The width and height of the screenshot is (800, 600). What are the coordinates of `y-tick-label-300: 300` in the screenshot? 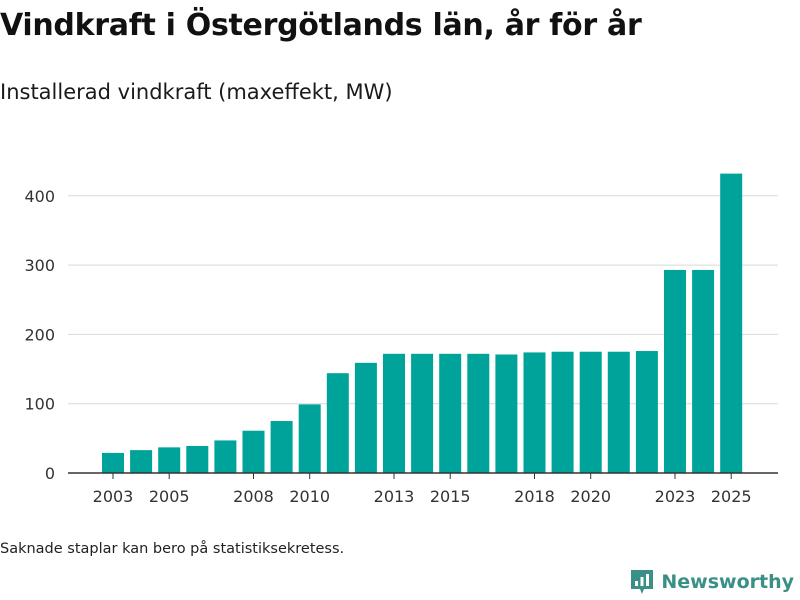 It's located at (39, 265).